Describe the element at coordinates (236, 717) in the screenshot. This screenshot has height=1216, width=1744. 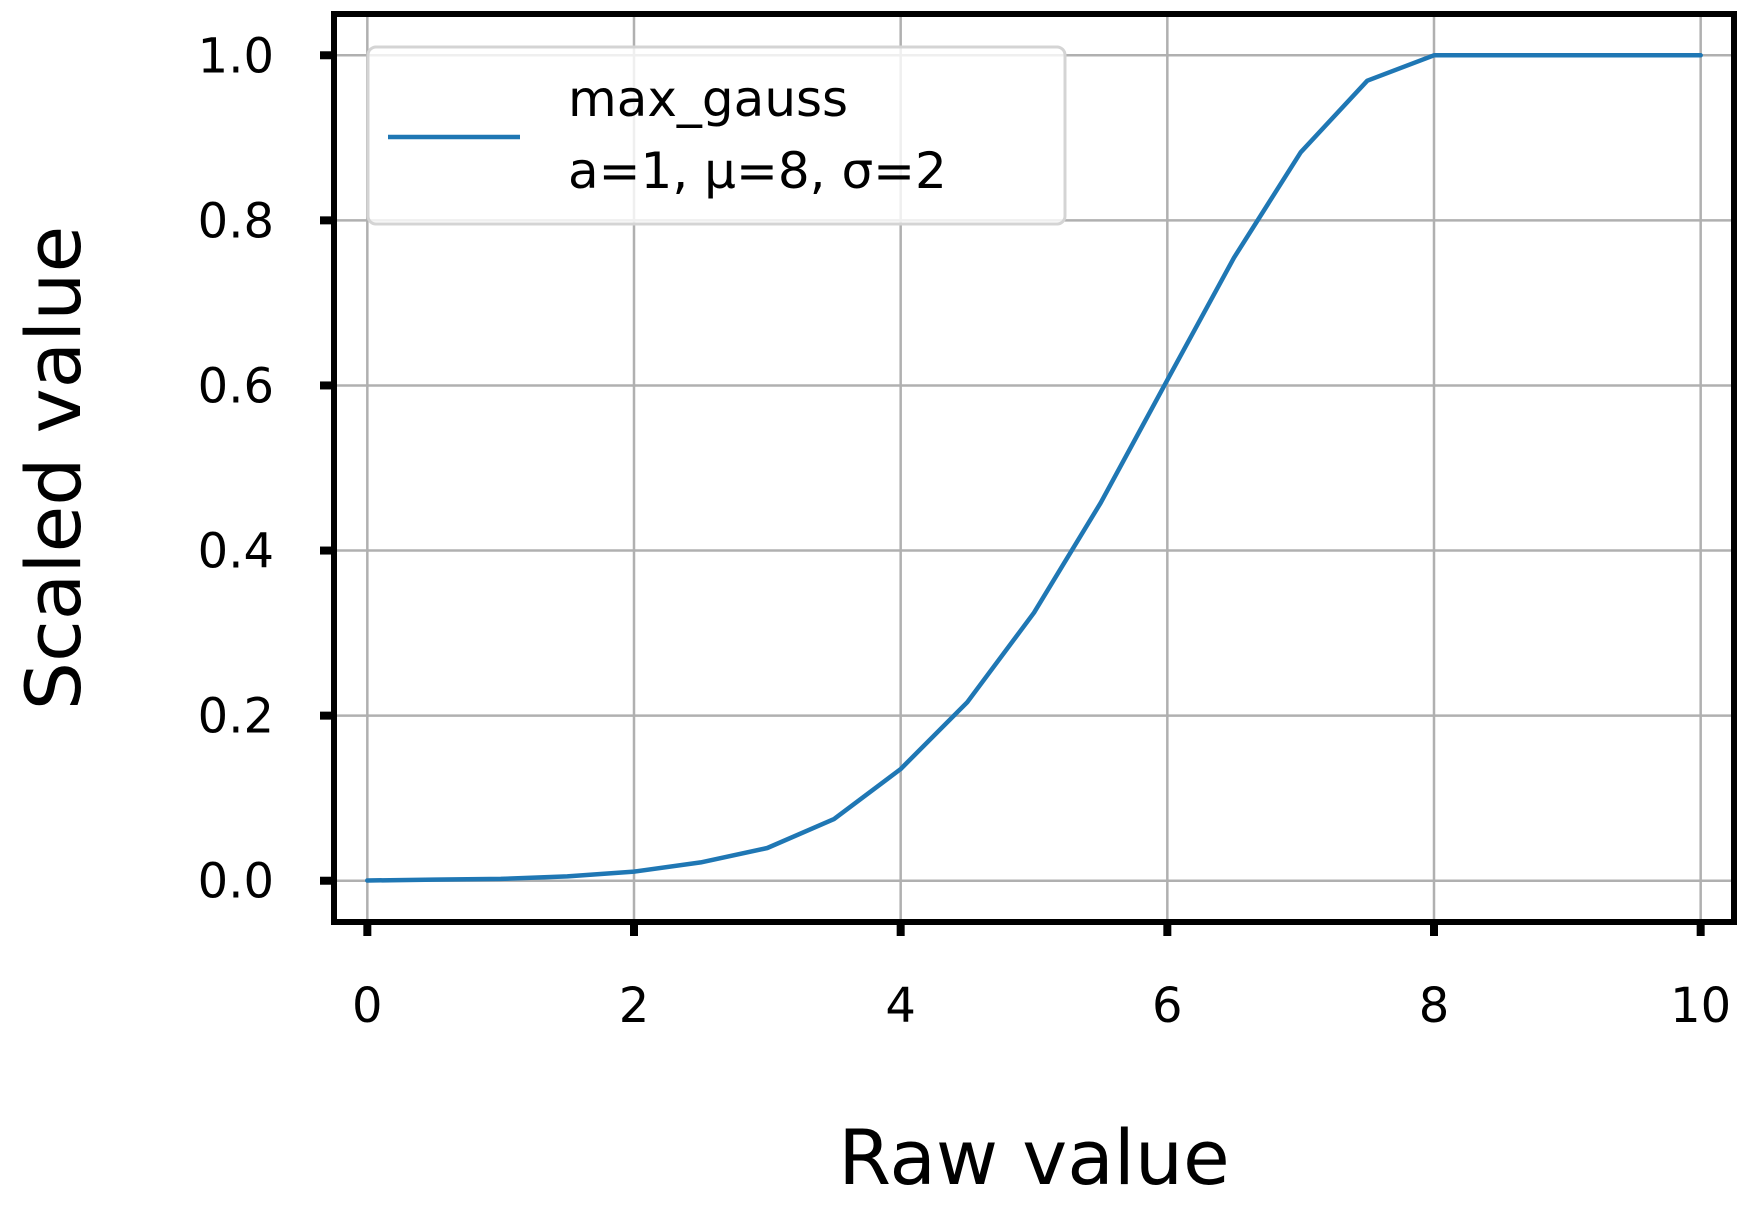
I see `y-tick-label: 0.2` at that location.